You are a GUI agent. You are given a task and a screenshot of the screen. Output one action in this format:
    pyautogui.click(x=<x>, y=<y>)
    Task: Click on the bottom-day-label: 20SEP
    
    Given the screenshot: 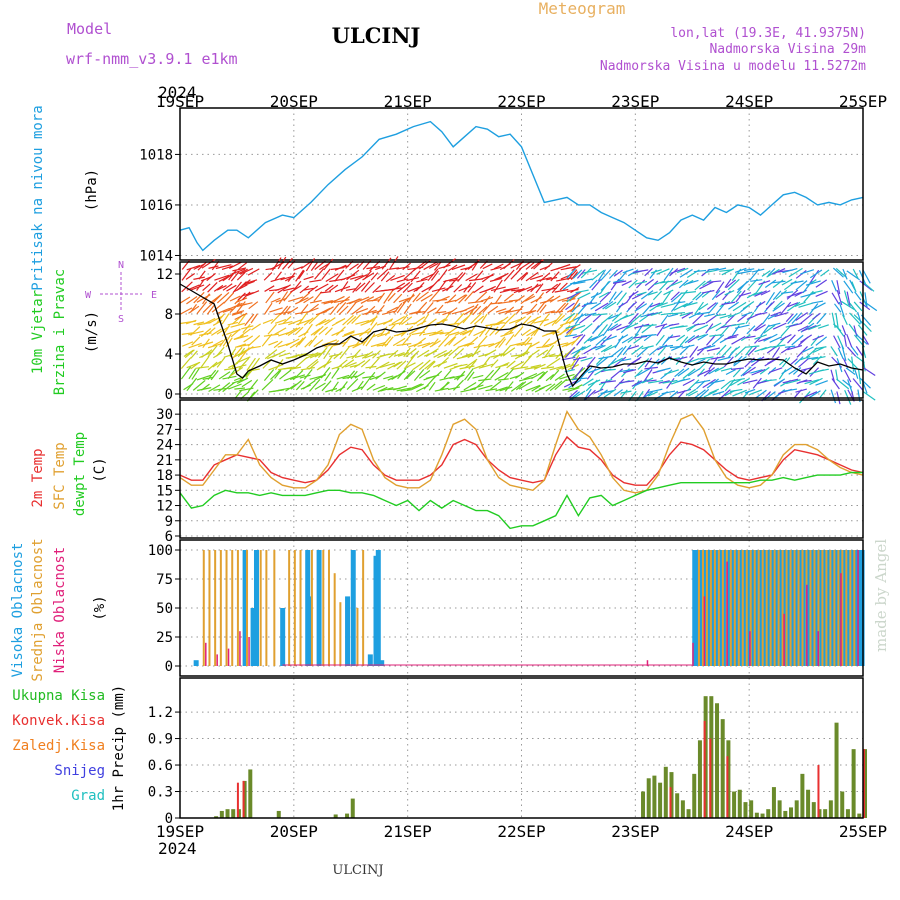 What is the action you would take?
    pyautogui.click(x=294, y=831)
    